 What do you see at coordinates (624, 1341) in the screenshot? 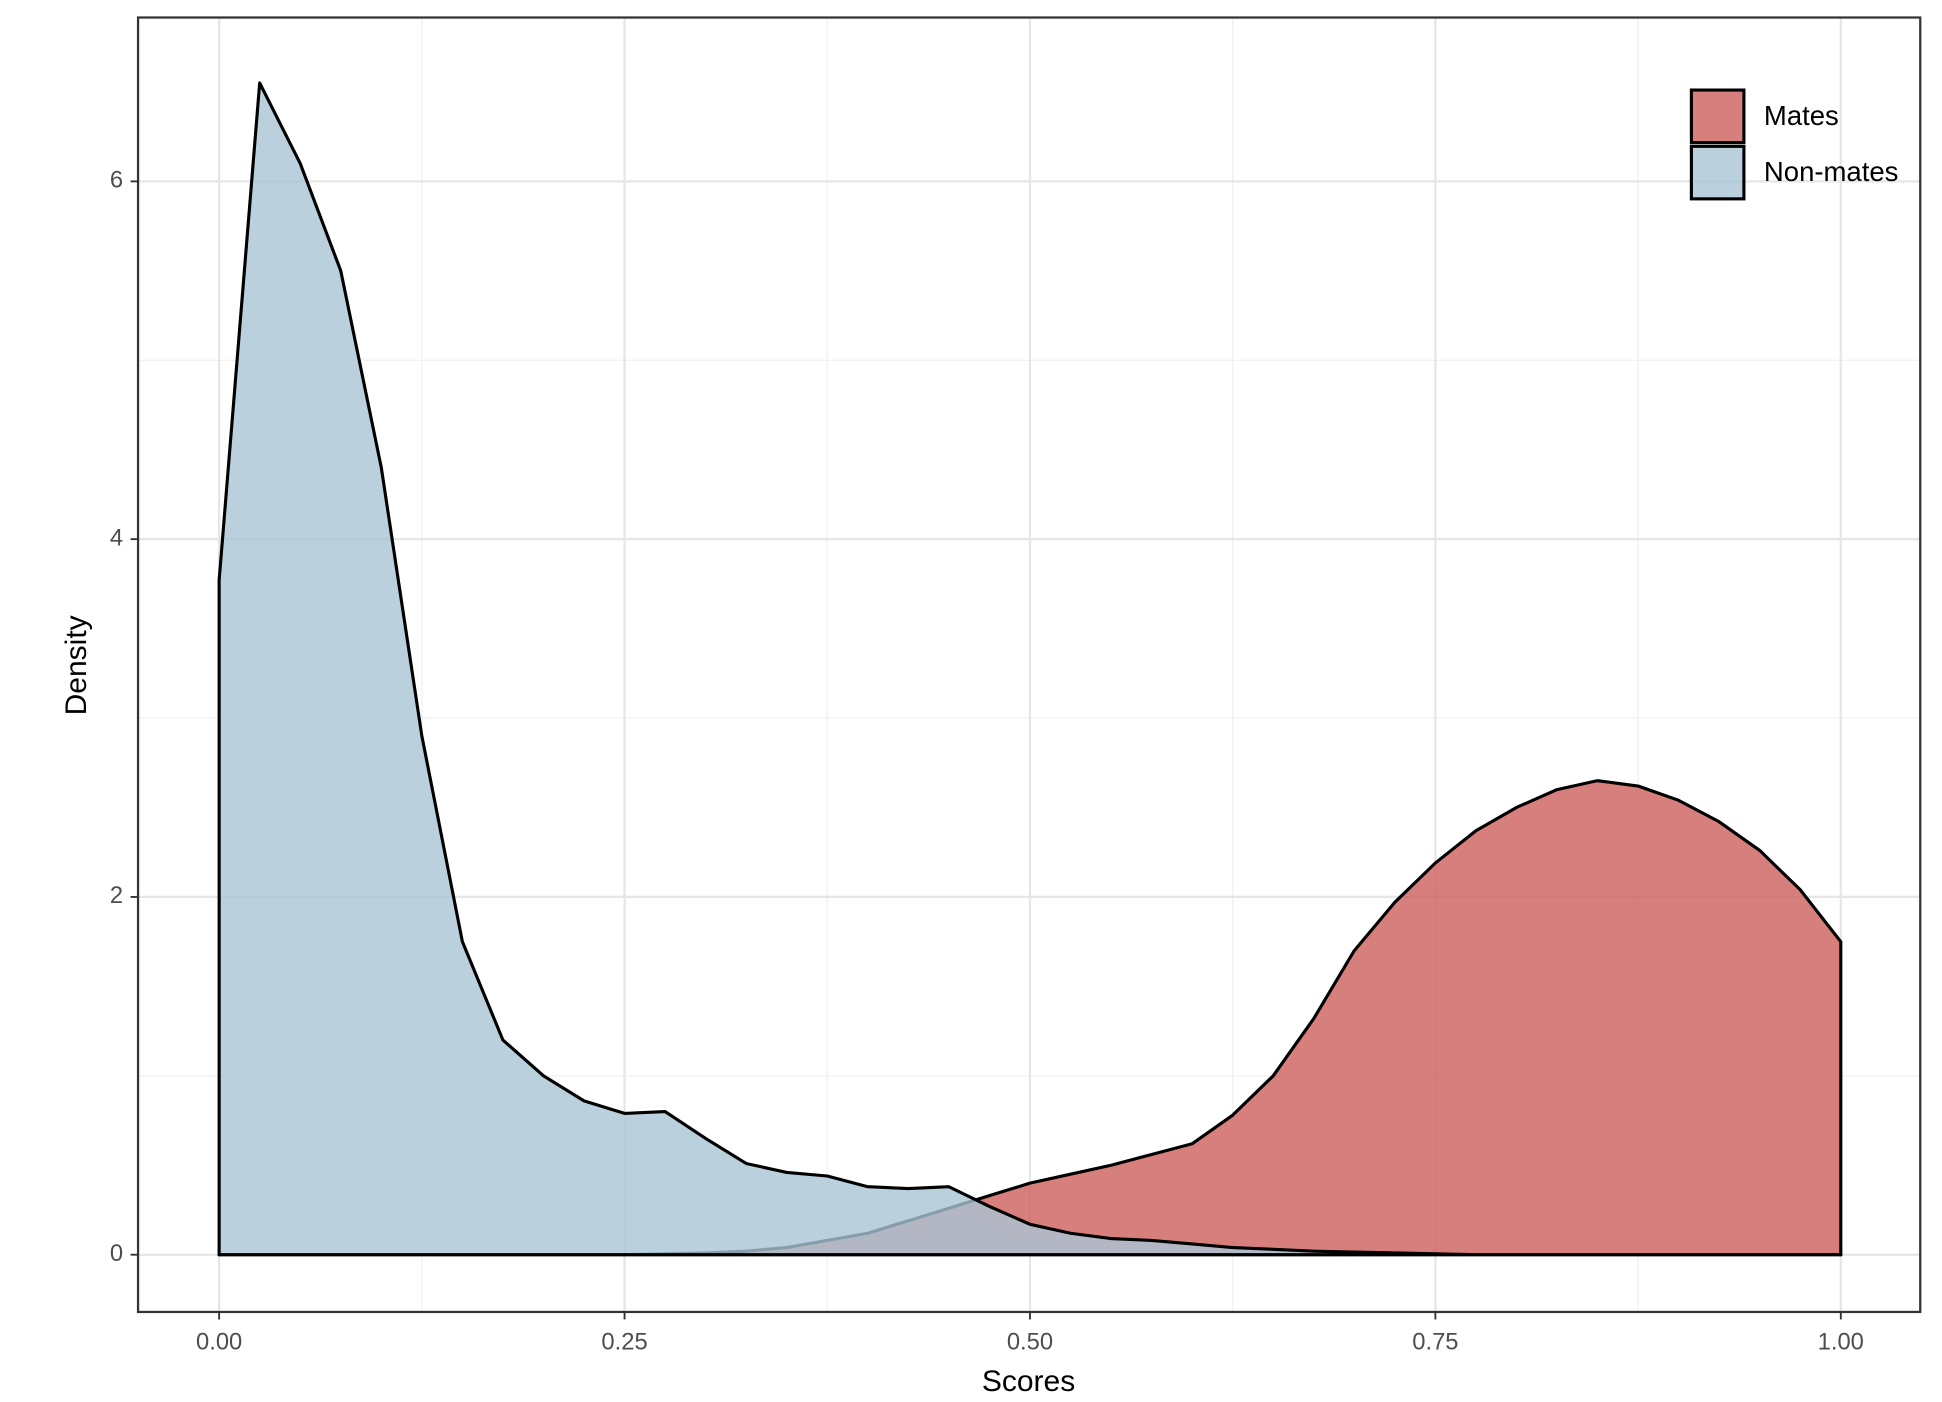
I see `x-tick-label: 0.25` at bounding box center [624, 1341].